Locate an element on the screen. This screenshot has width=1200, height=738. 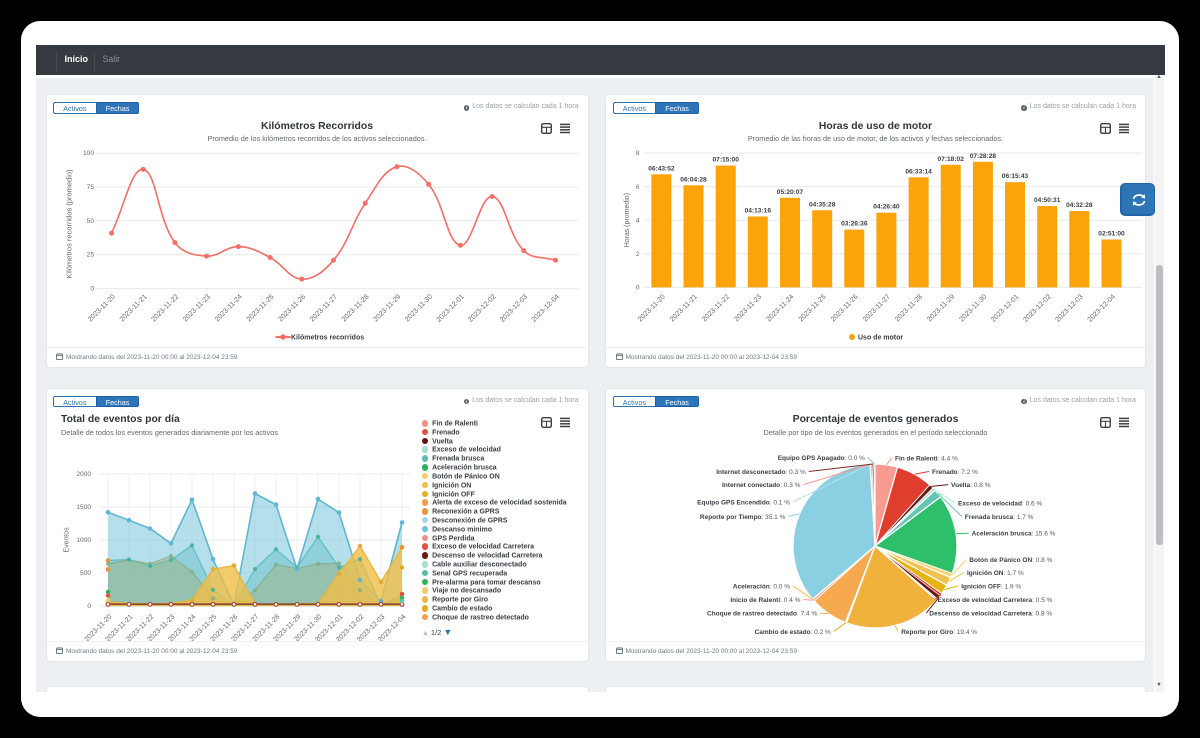
svg-text: Internet desconectado: 0.3 % is located at coordinates (761, 472).